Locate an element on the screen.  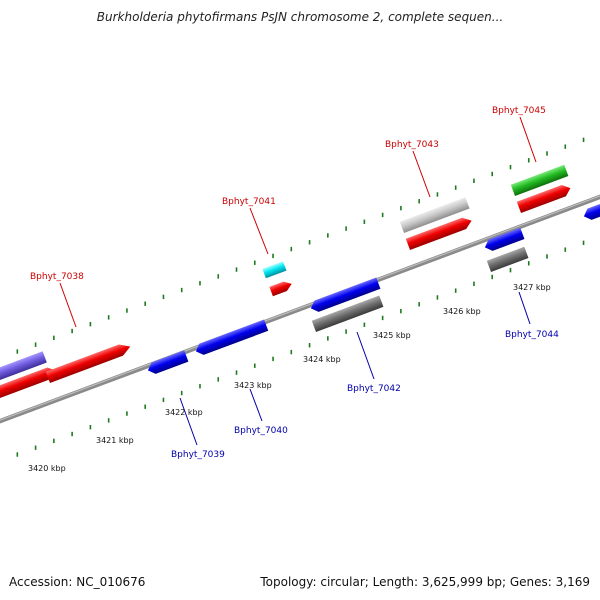
gene-label-bphyt-7043: Bphyt_7043 is located at coordinates (412, 145).